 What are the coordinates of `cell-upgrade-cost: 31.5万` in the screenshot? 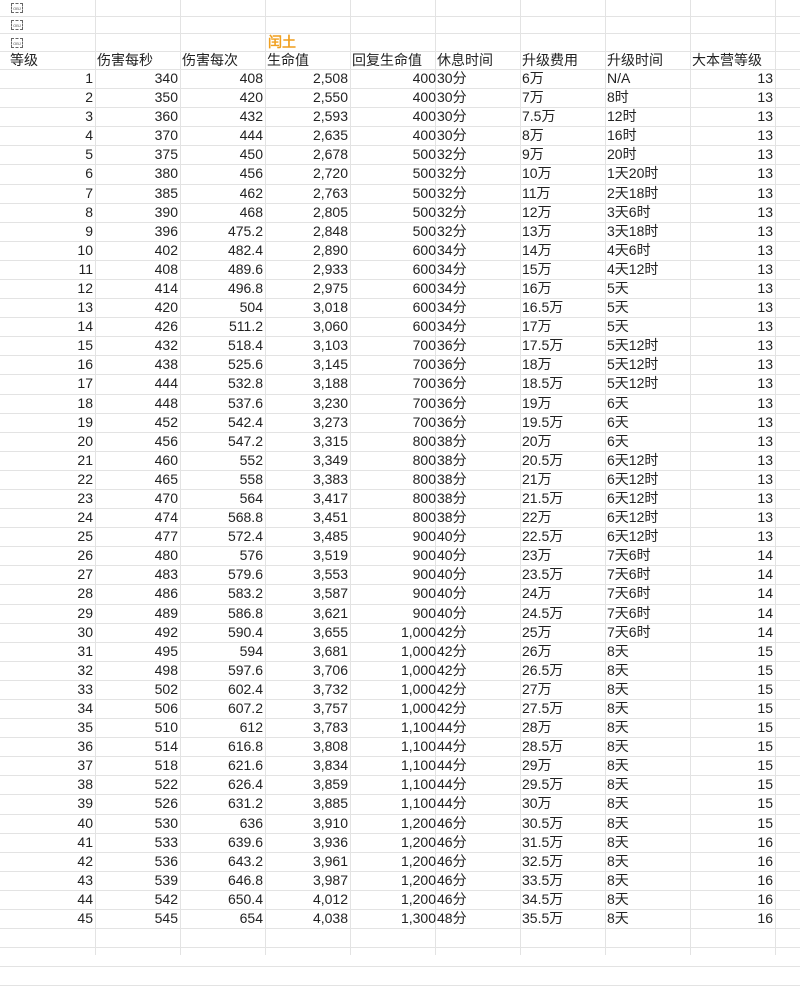 It's located at (543, 842).